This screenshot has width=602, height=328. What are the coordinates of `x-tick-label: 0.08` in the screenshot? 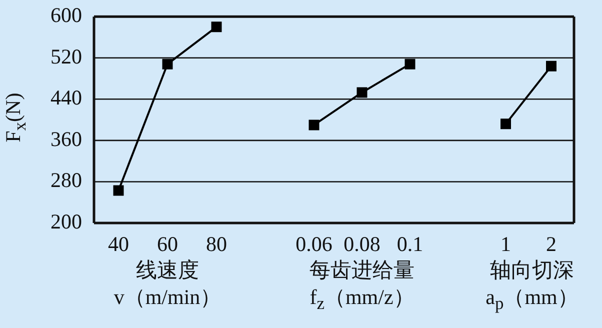 It's located at (362, 244).